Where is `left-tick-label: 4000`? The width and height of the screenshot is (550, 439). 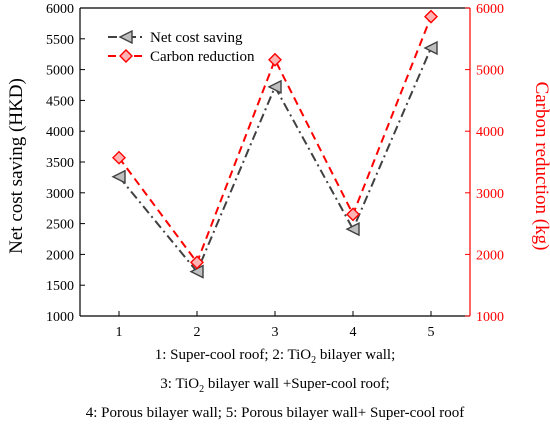
left-tick-label: 4000 is located at coordinates (60, 132).